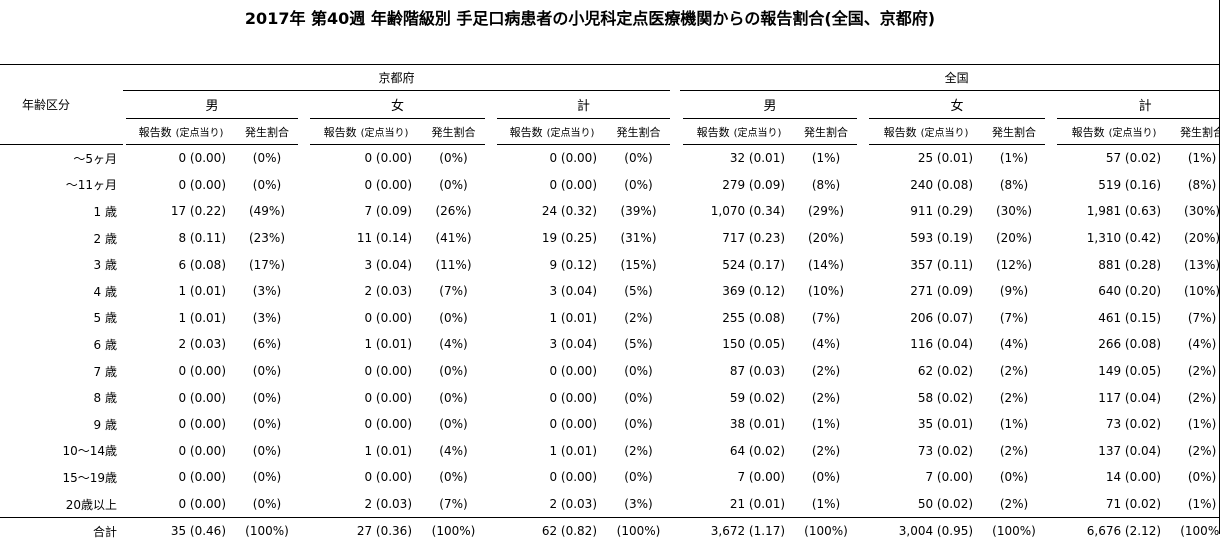 Image resolution: width=1220 pixels, height=544 pixels. What do you see at coordinates (61, 318) in the screenshot?
I see `age-label: 5 歳` at bounding box center [61, 318].